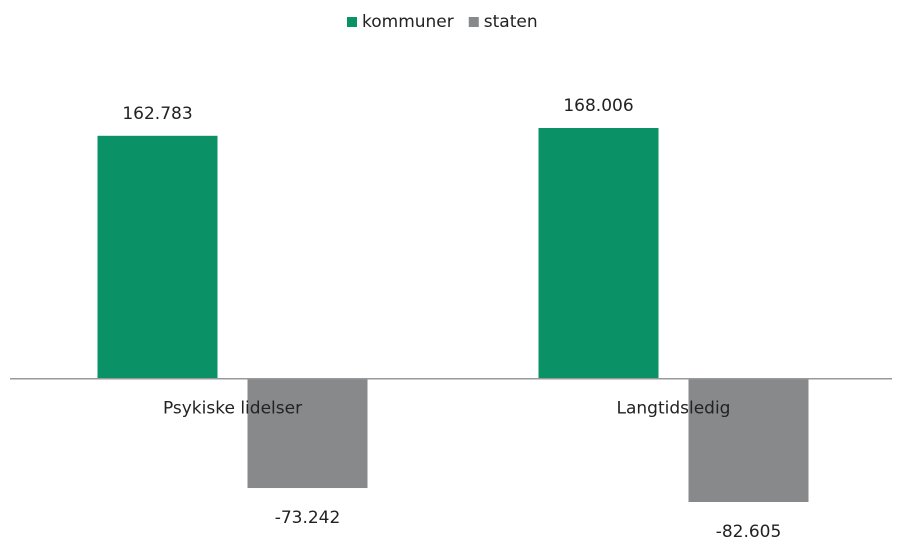 The height and width of the screenshot is (537, 902). Describe the element at coordinates (232, 409) in the screenshot. I see `x-tick-label: Psykiske lidelser` at that location.